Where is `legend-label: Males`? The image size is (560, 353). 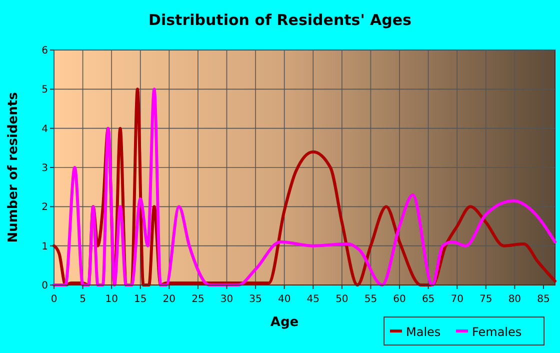
legend-label: Males is located at coordinates (423, 332).